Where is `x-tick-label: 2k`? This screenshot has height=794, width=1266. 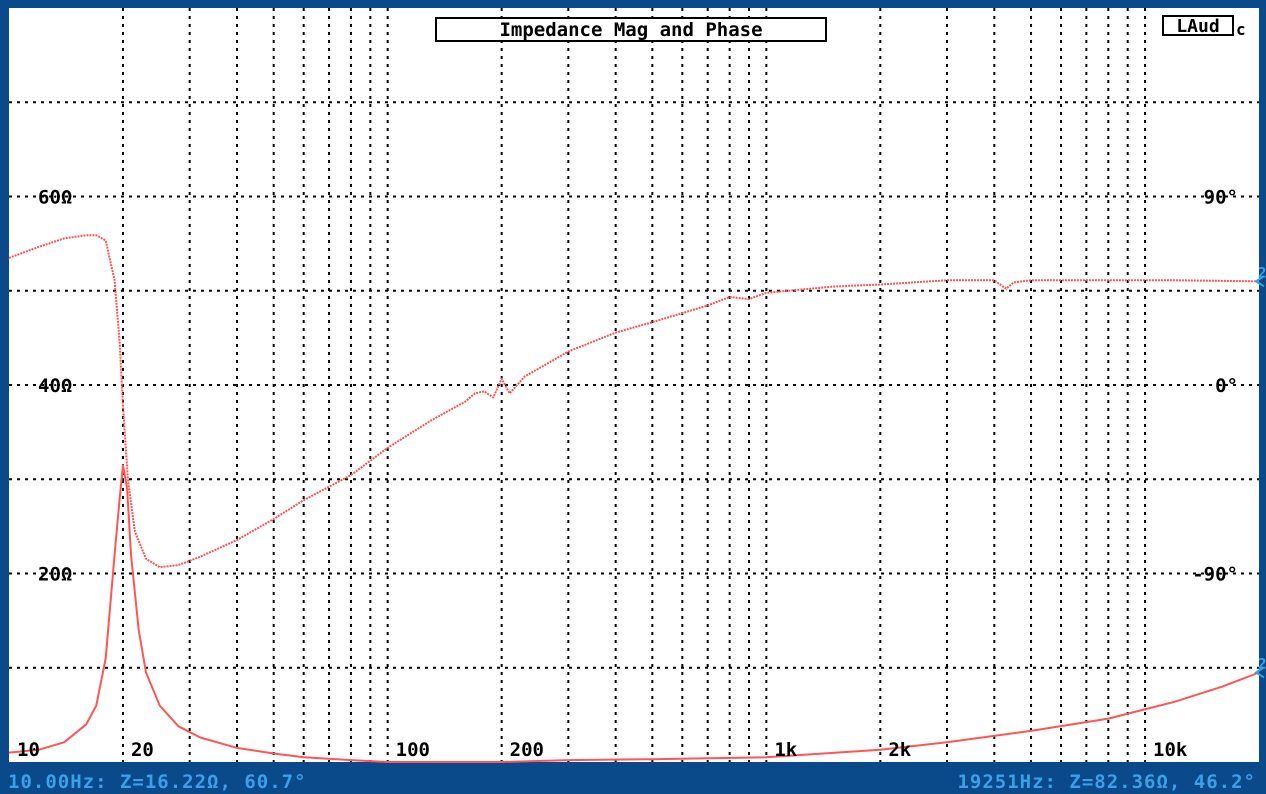 x-tick-label: 2k is located at coordinates (899, 750).